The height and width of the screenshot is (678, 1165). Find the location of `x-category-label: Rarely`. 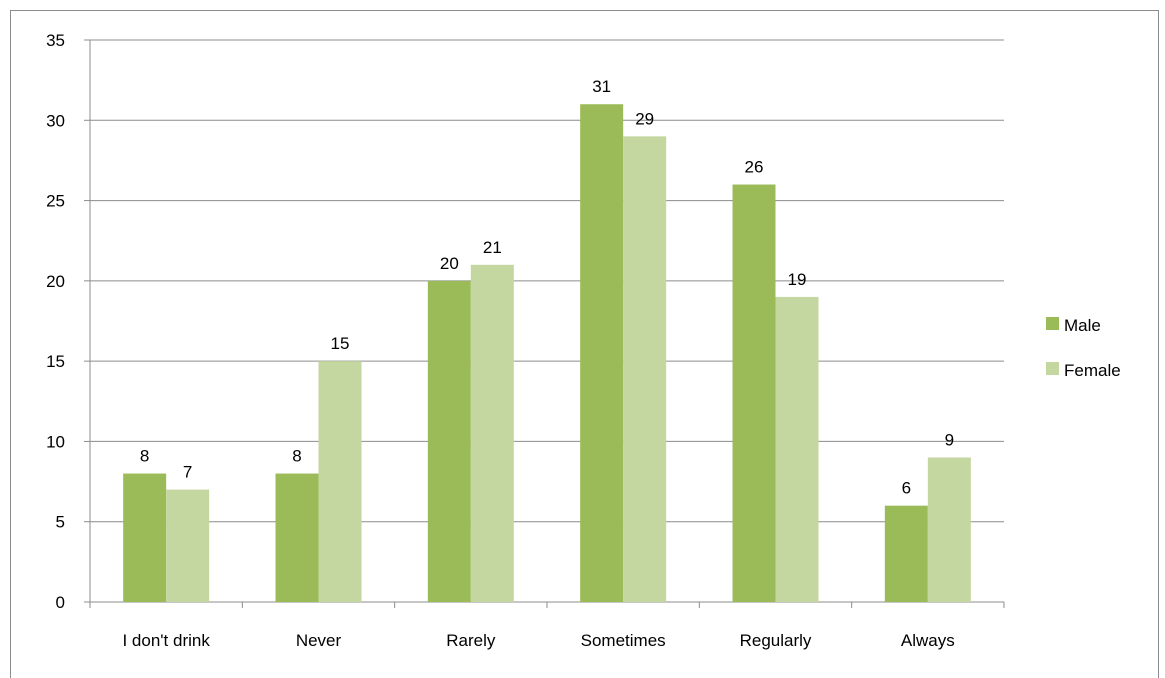

x-category-label: Rarely is located at coordinates (471, 640).